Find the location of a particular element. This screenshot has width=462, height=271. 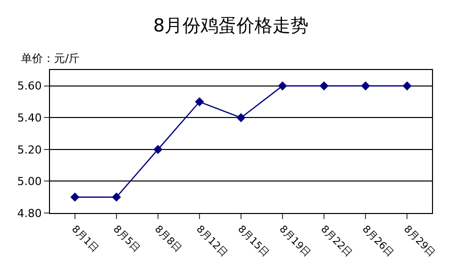

x-tick-label: 8月29日 is located at coordinates (419, 242).